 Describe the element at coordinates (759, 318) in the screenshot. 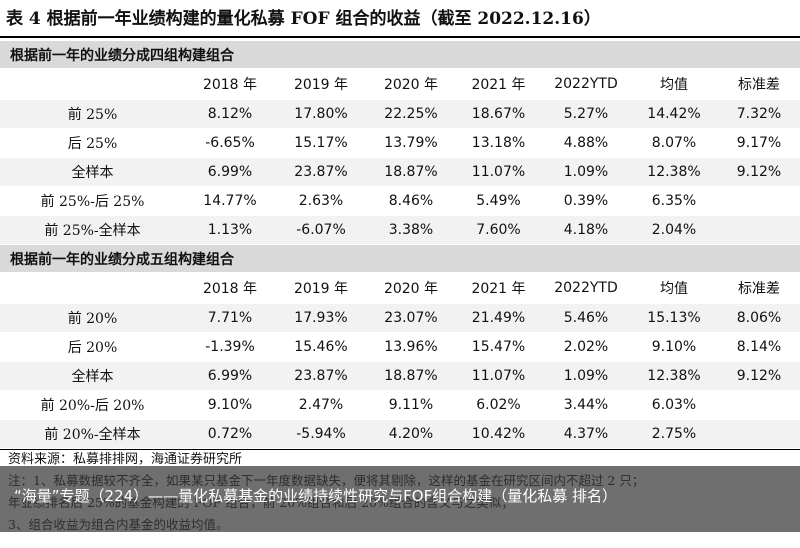

I see `cell: 8.06%` at that location.